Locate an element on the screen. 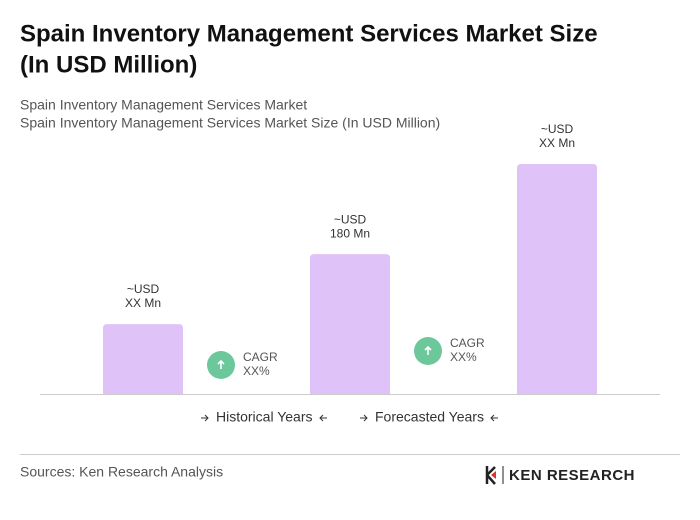 The width and height of the screenshot is (700, 520). chart-title: (In USD Million) is located at coordinates (108, 64).